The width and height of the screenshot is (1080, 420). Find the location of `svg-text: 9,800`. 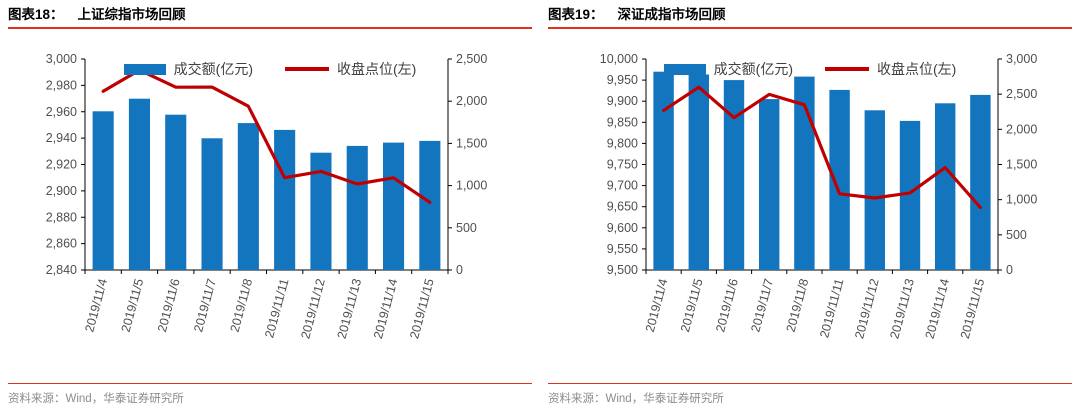

svg-text: 9,800 is located at coordinates (622, 143).